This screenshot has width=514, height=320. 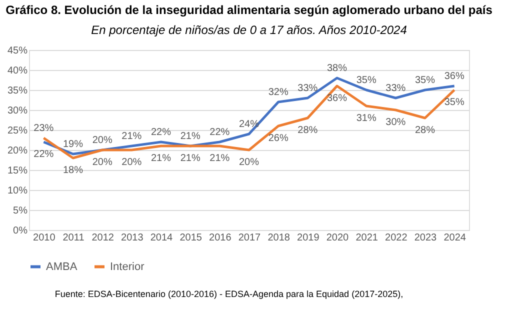 I want to click on x-tick-label: 2016, so click(x=220, y=238).